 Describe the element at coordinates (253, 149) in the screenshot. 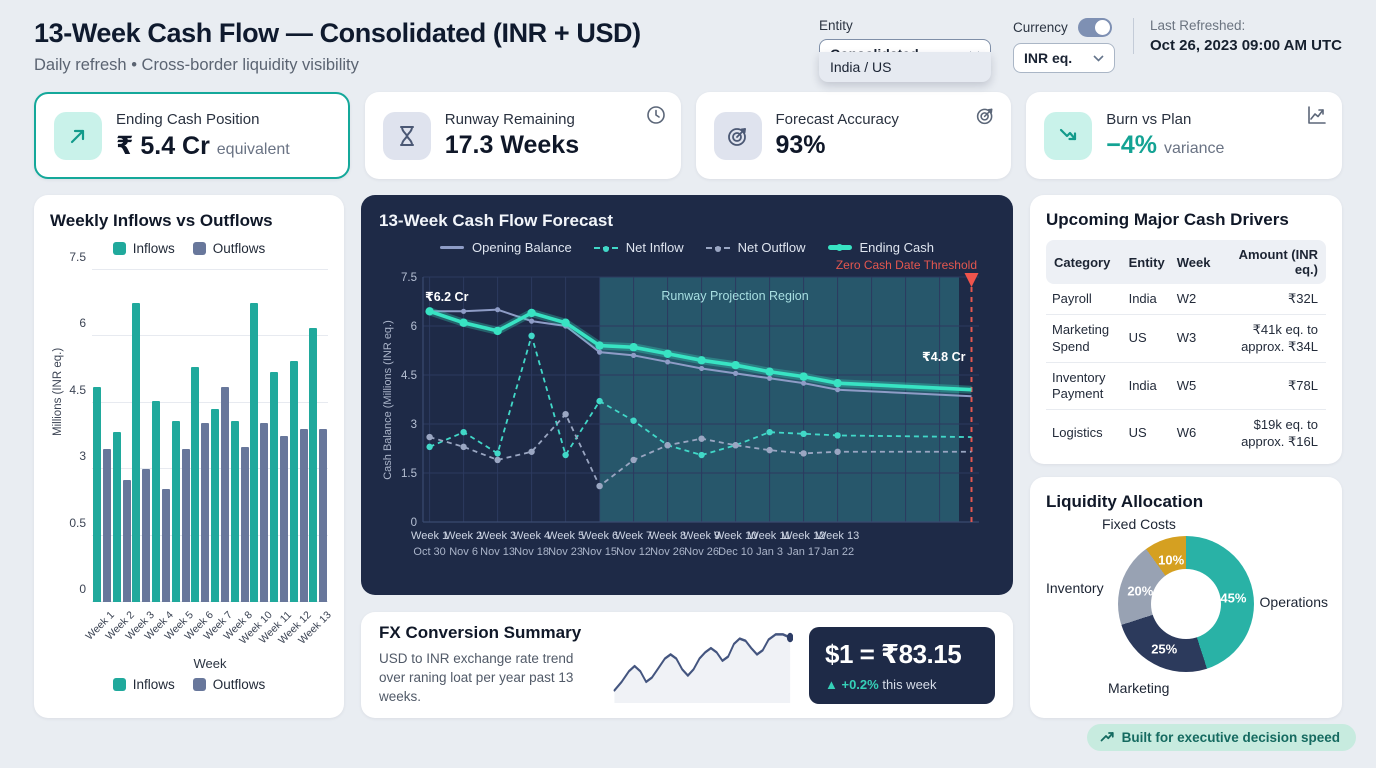

I see `kpi-suffix: equivalent` at that location.